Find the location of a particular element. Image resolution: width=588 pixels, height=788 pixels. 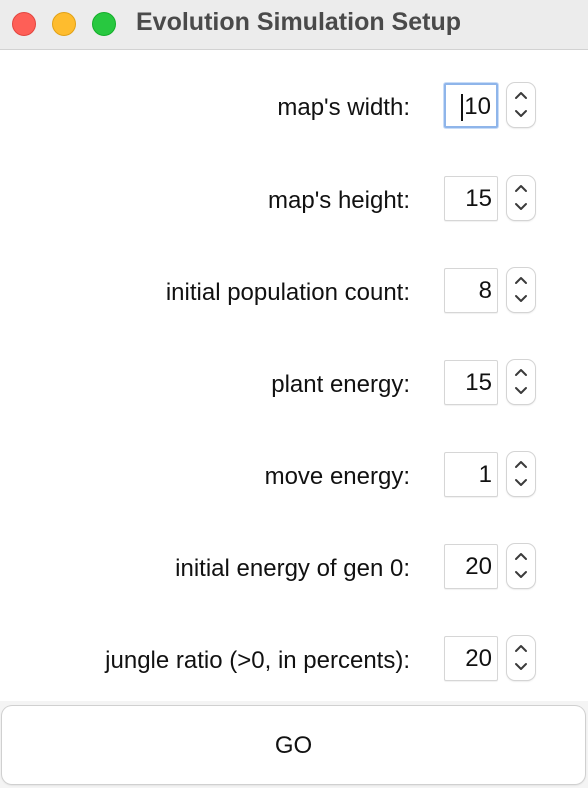

initial-energy-gen-0-label: initial energy of gen 0: is located at coordinates (292, 568).